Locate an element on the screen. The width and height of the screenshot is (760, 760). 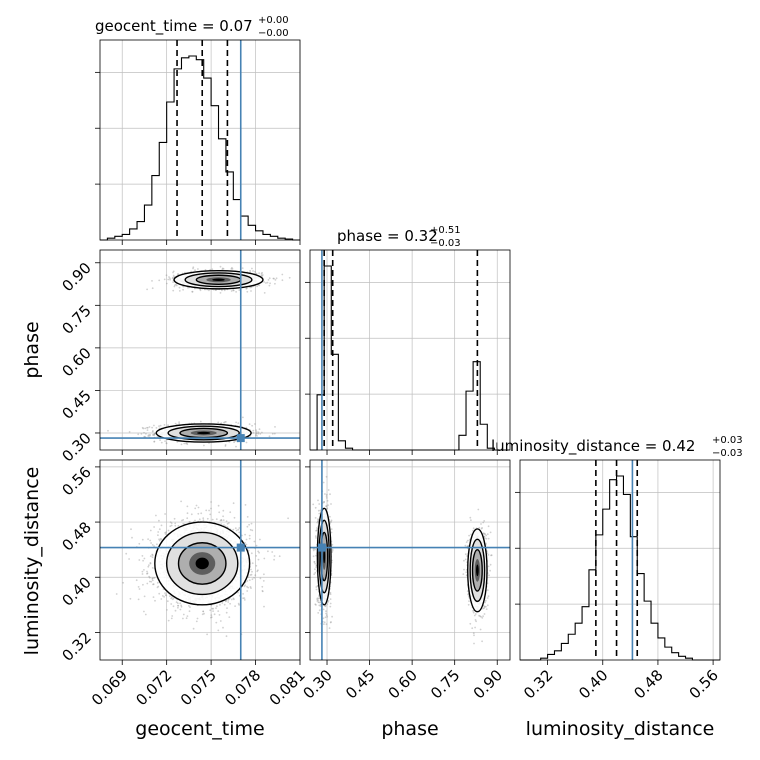
density-peak is located at coordinates (218, 280).